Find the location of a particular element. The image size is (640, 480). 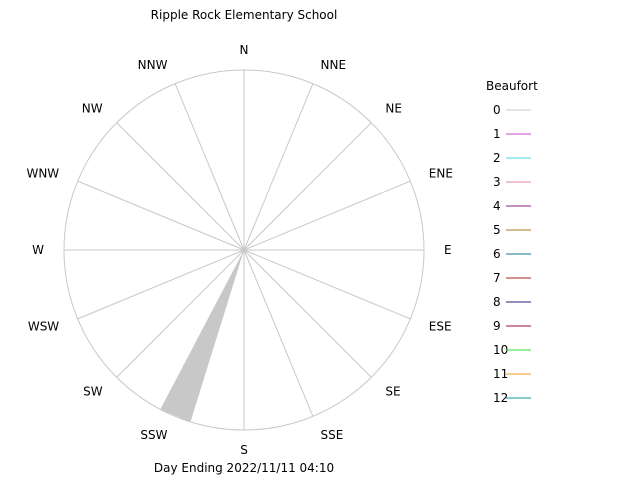

legend-label-7: 7 is located at coordinates (497, 278).